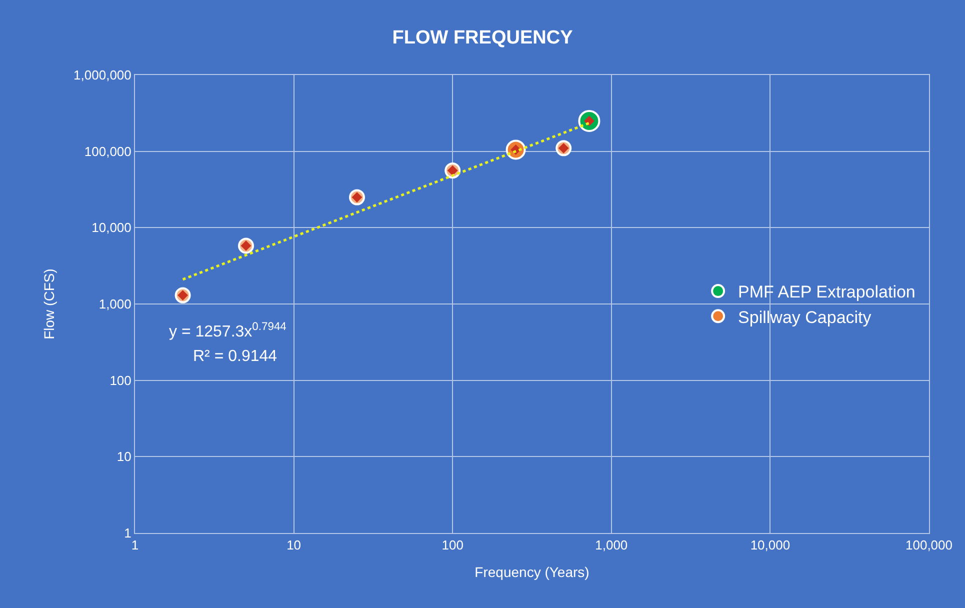 The width and height of the screenshot is (965, 608). I want to click on y-tick-label: 1,000, so click(115, 304).